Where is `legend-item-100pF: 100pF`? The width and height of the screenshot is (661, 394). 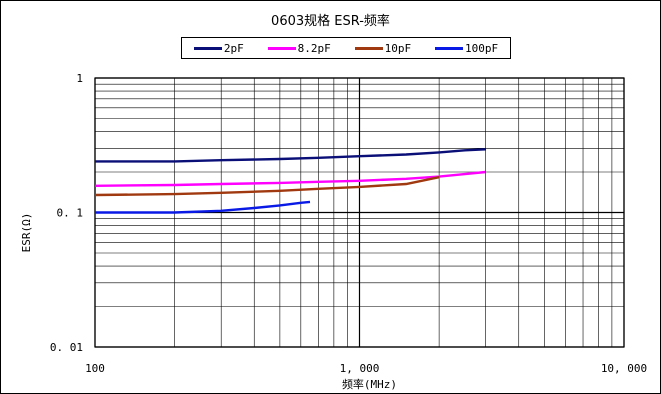 legend-item-100pF: 100pF is located at coordinates (466, 48).